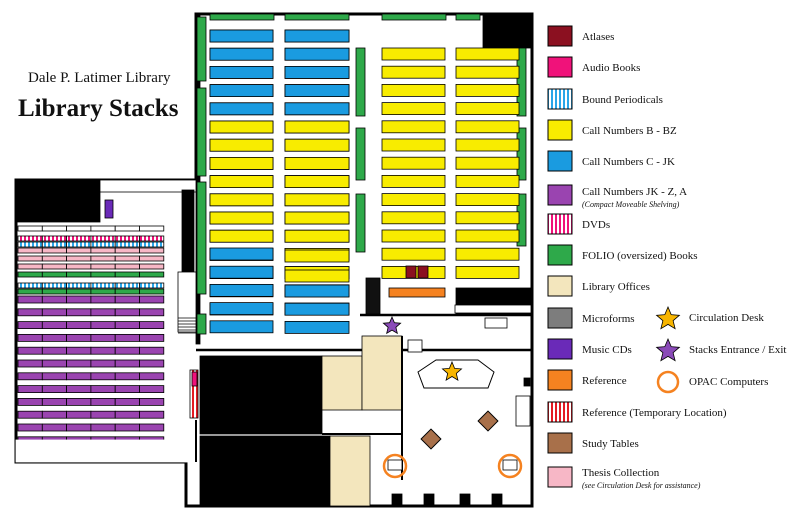 The image size is (809, 520). Describe the element at coordinates (194, 379) in the screenshot. I see `audio-books-shelf` at that location.